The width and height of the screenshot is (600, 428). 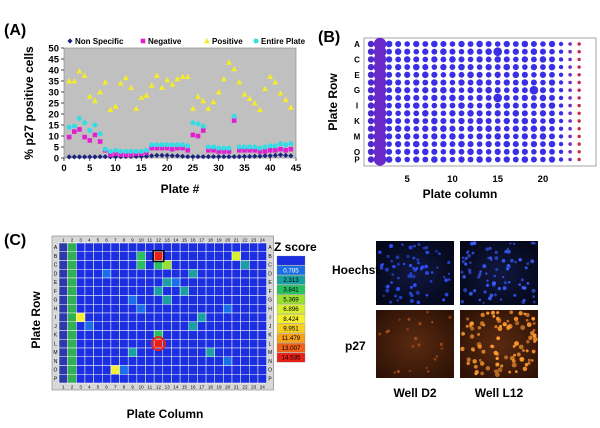 What do you see at coordinates (270, 266) in the screenshot?
I see `heatmap-row-label: C` at bounding box center [270, 266].